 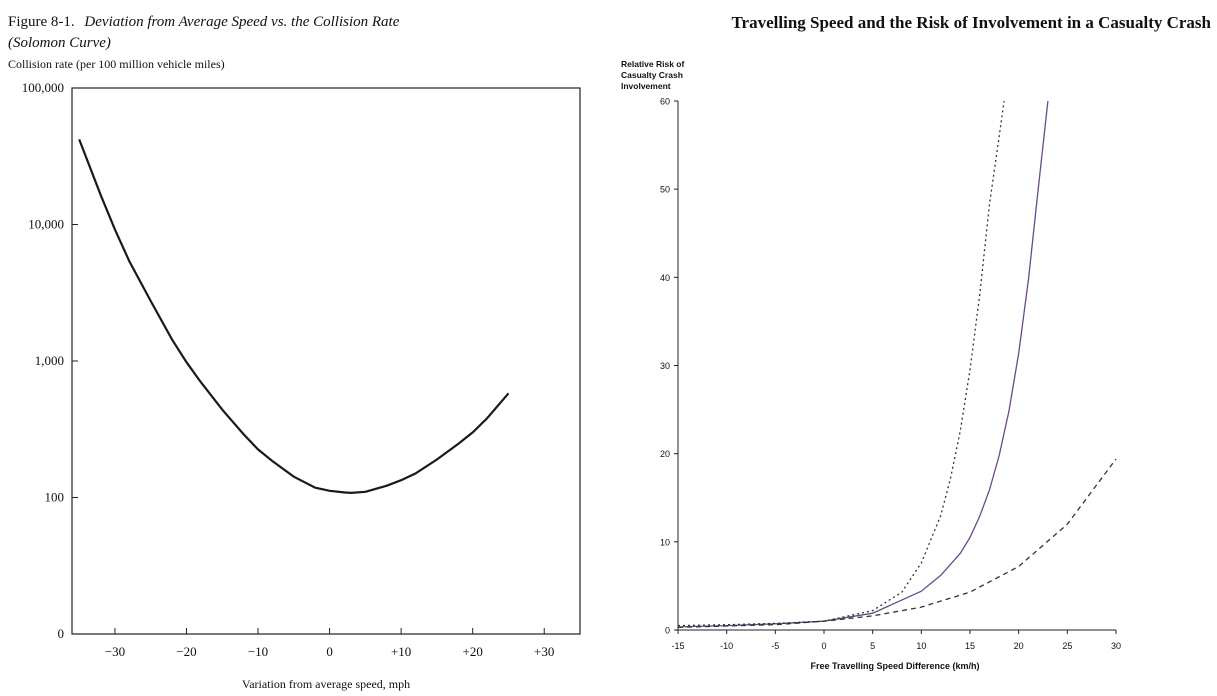 I want to click on right-x-ticks: -15 -10 -5 0 5 10 15 20 25 30, so click(x=896, y=640).